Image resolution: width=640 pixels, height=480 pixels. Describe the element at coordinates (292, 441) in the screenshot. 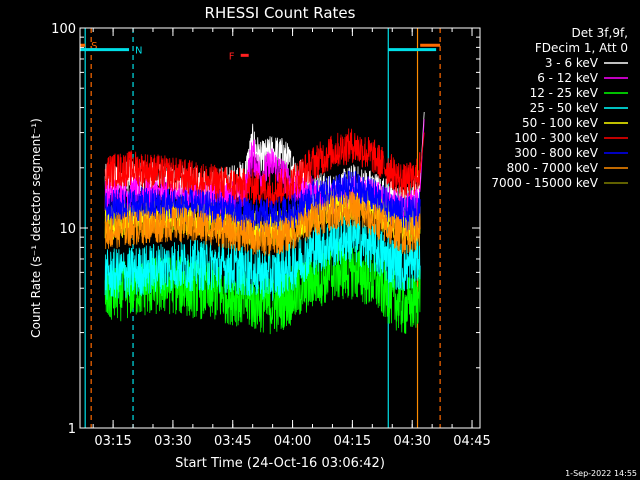

I see `x-tick-label-3: 04:00` at that location.